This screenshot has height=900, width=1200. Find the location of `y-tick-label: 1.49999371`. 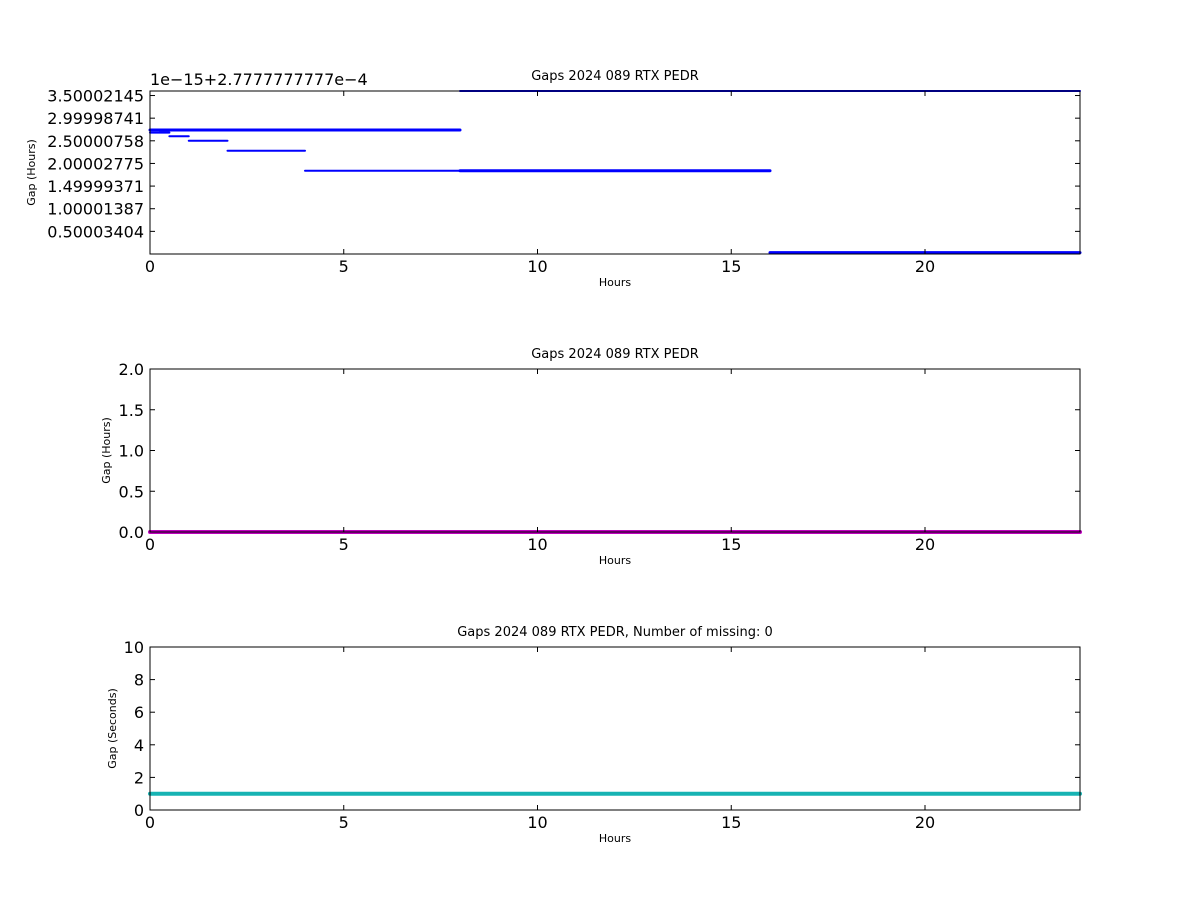

y-tick-label: 1.49999371 is located at coordinates (95, 186).